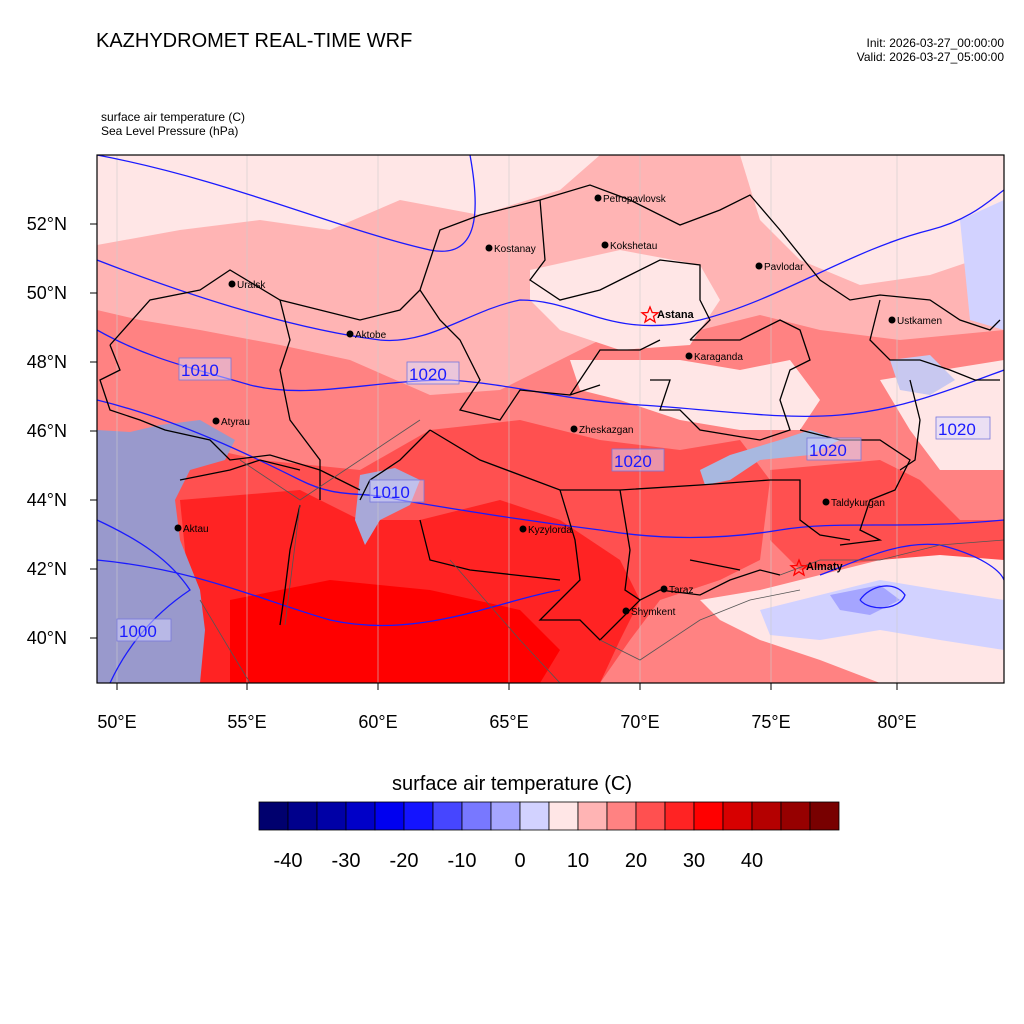 Image resolution: width=1024 pixels, height=1024 pixels. I want to click on temp-fill-central, so click(695, 395).